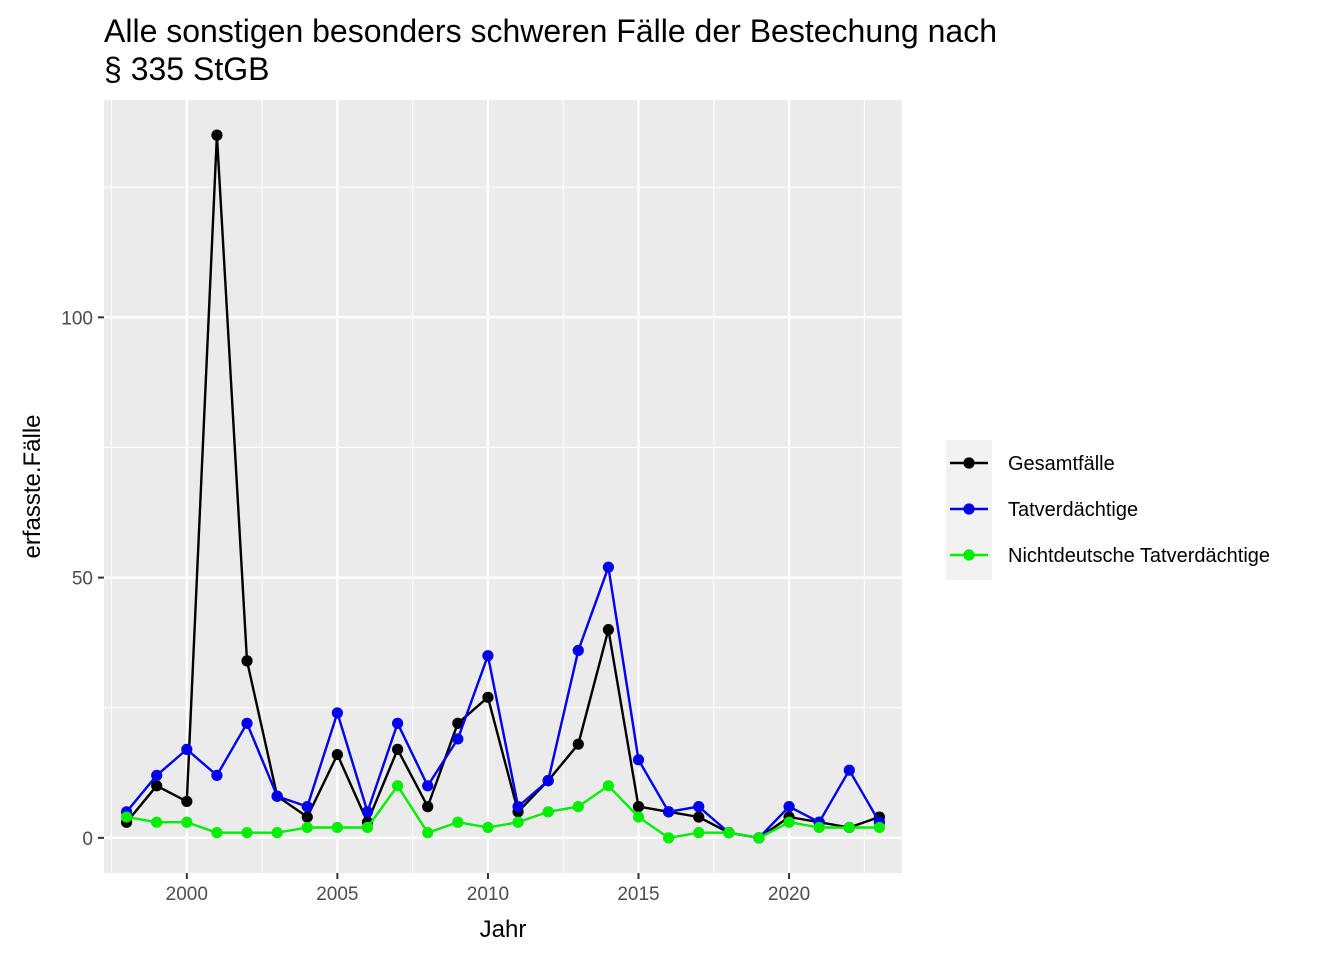 This screenshot has height=960, width=1344. What do you see at coordinates (32, 486) in the screenshot?
I see `y-axis-title: erfasste.Fälle` at bounding box center [32, 486].